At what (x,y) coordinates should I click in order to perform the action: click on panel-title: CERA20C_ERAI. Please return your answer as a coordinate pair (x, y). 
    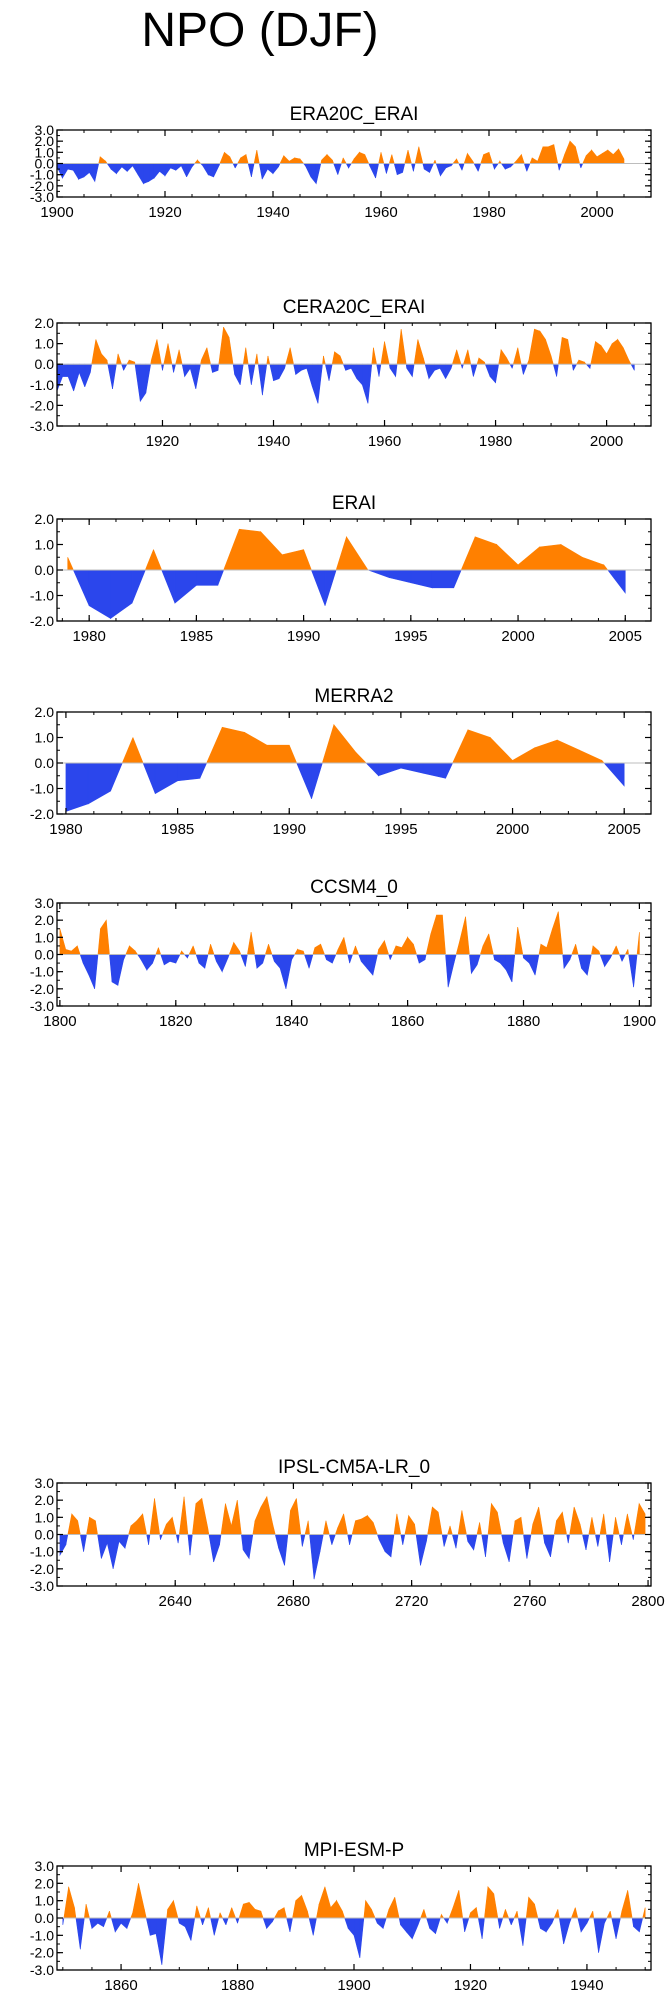
    Looking at the image, I should click on (354, 307).